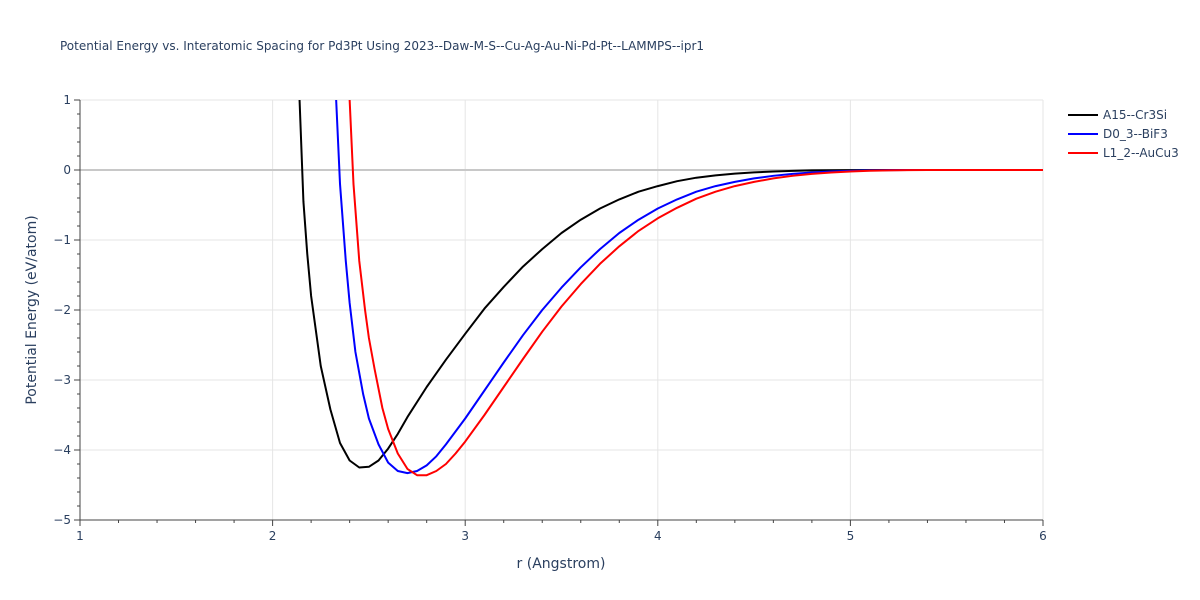  What do you see at coordinates (465, 536) in the screenshot?
I see `x-tick-label: 3` at bounding box center [465, 536].